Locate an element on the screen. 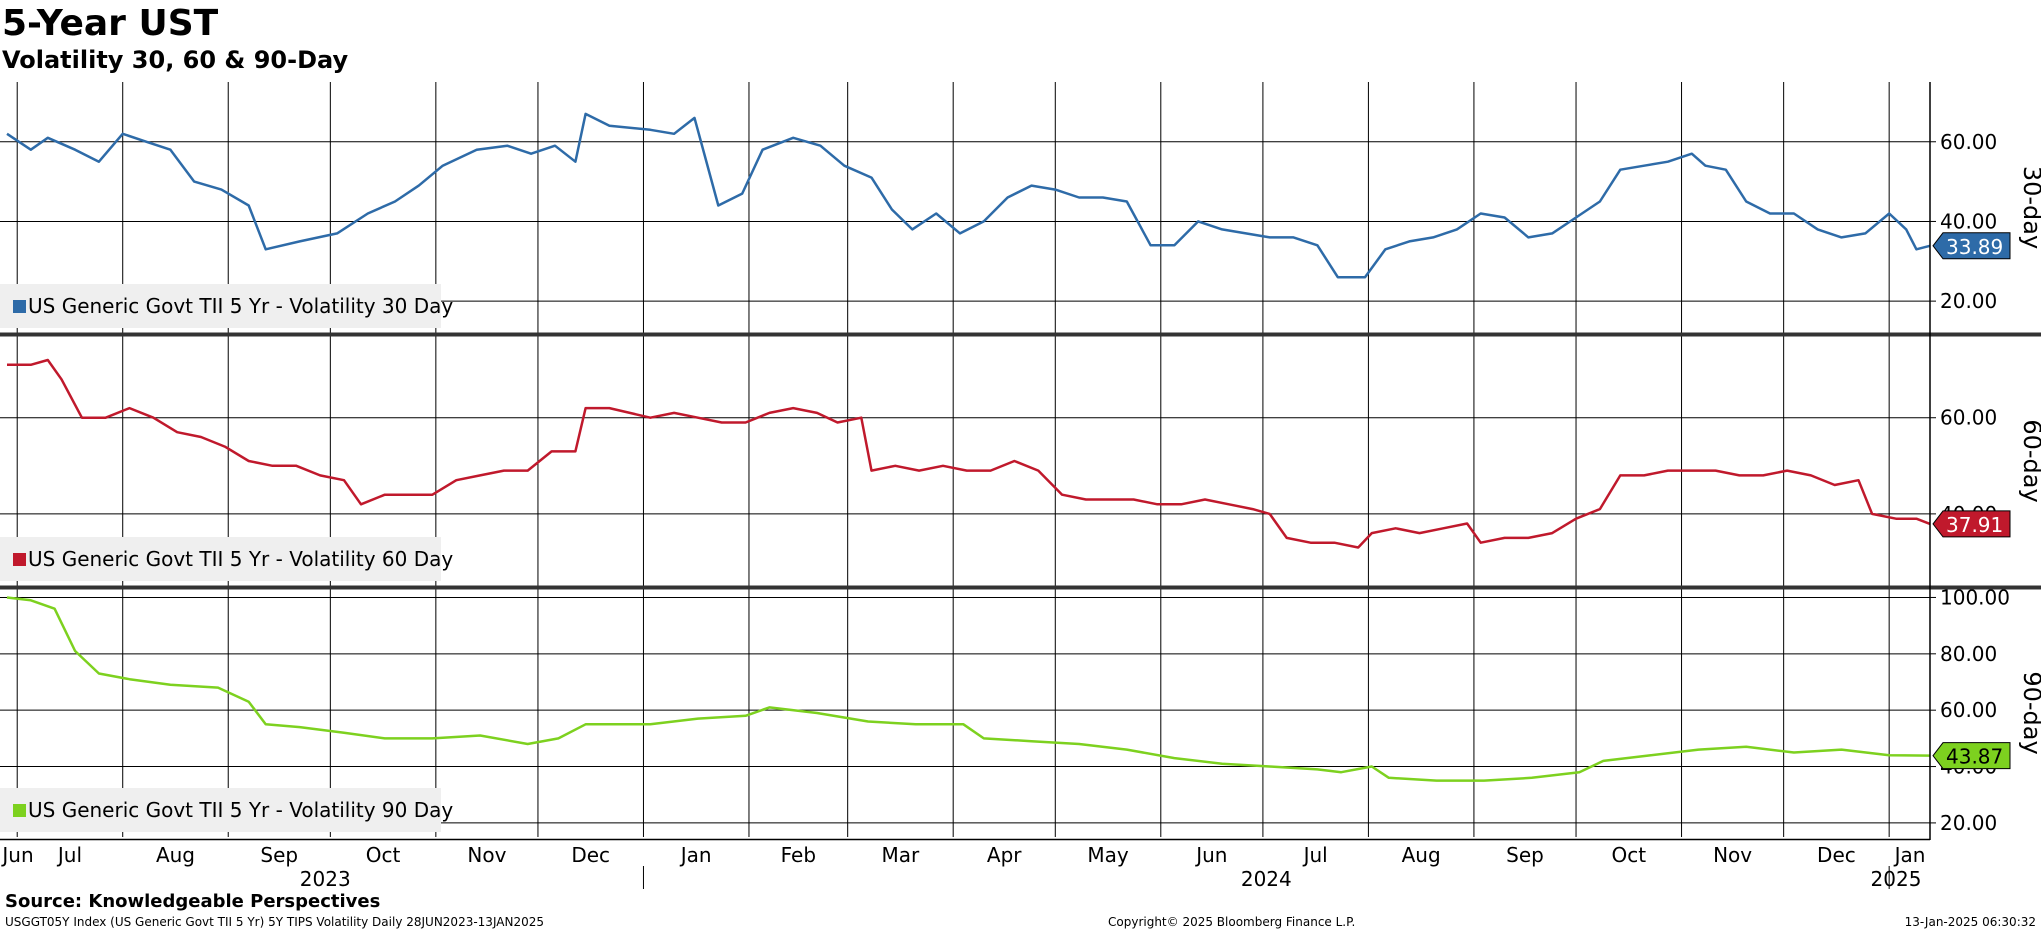 The image size is (2041, 932). x-year-label: 2024 is located at coordinates (1266, 879).